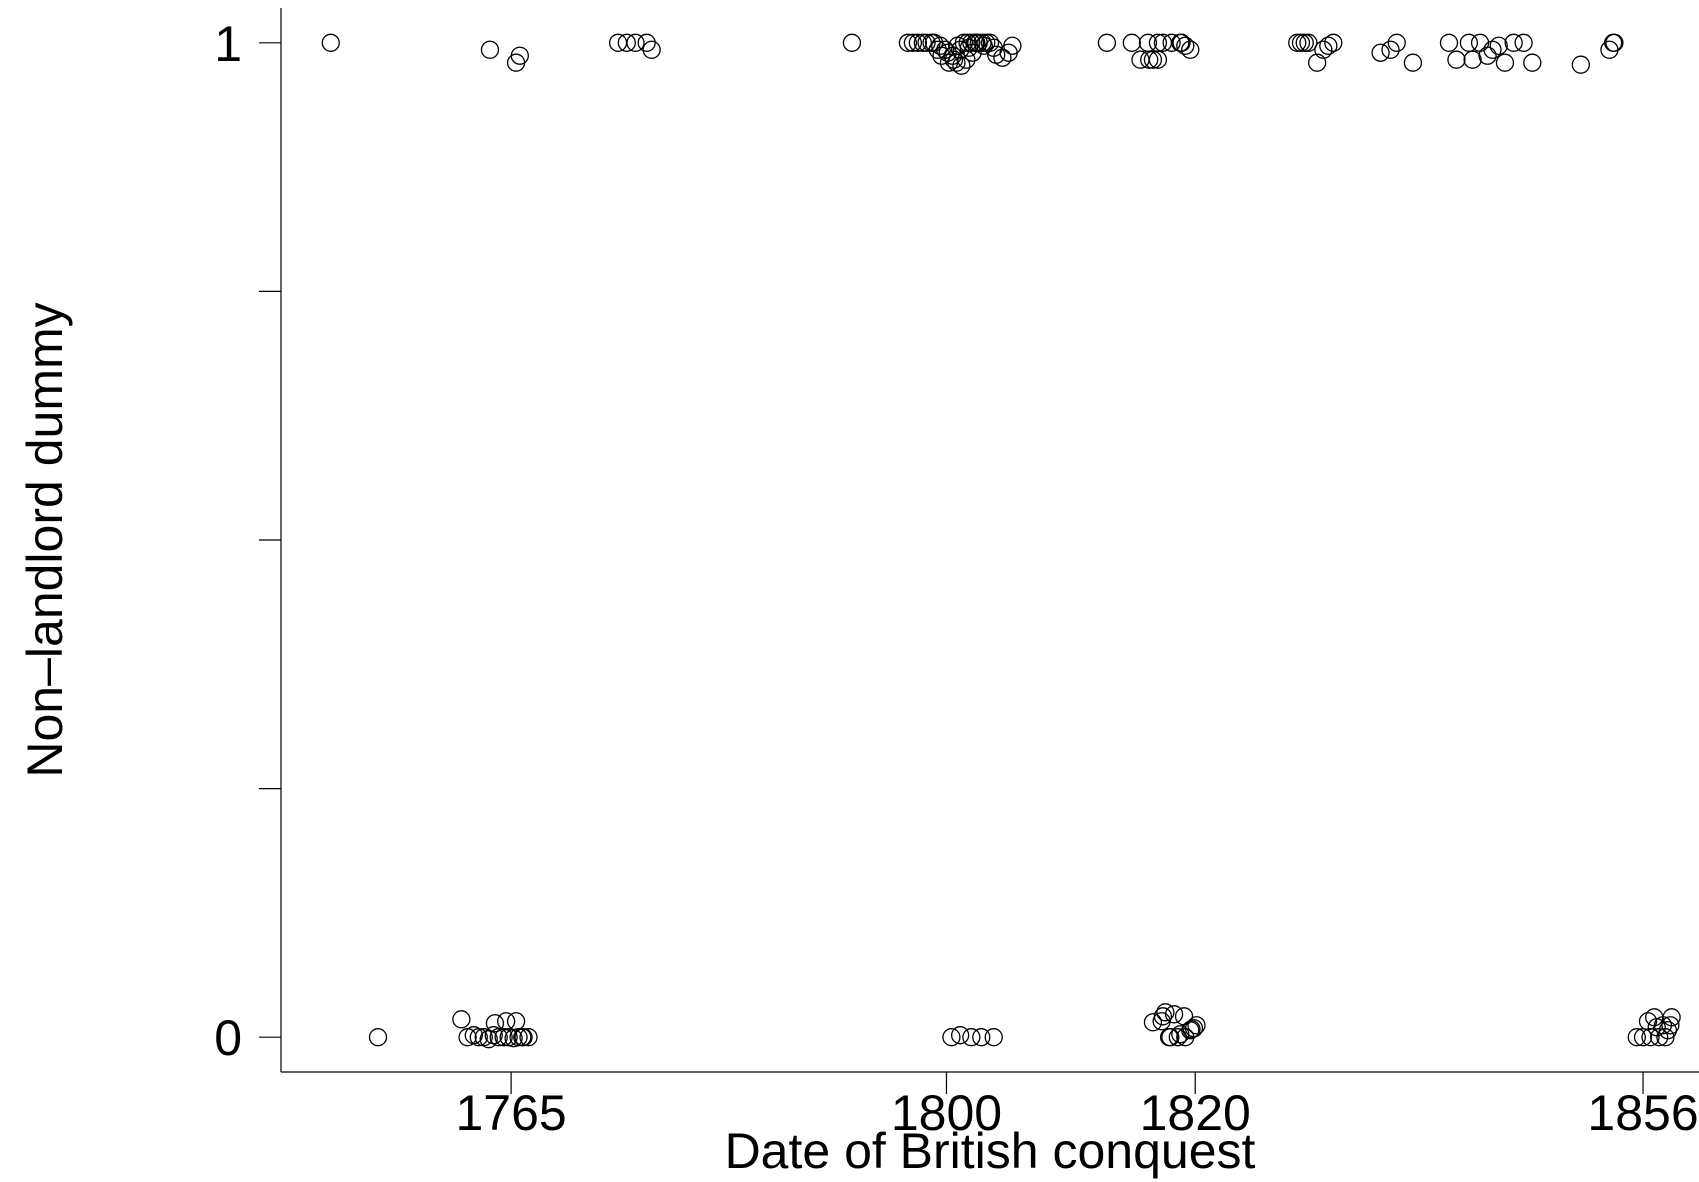 This screenshot has width=1699, height=1182. What do you see at coordinates (1642, 1113) in the screenshot?
I see `x-tick-label: 1856` at bounding box center [1642, 1113].